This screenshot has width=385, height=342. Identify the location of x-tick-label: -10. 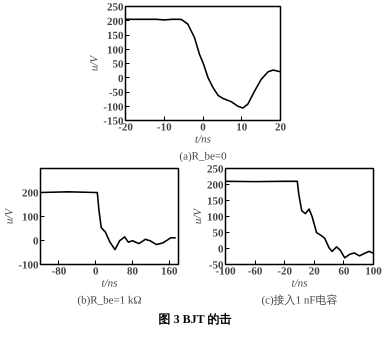
(164, 128).